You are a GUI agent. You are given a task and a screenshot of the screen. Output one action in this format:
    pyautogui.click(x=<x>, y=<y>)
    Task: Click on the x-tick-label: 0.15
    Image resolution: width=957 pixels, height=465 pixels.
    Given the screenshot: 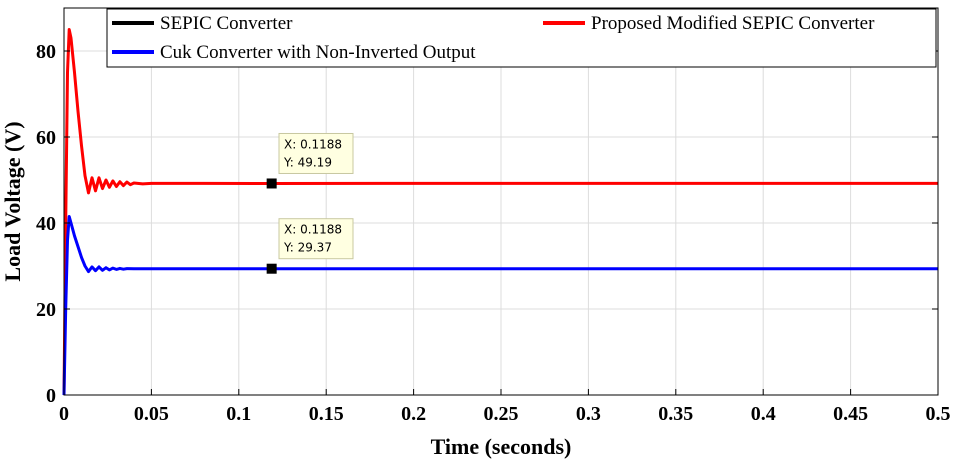 What is the action you would take?
    pyautogui.click(x=326, y=414)
    